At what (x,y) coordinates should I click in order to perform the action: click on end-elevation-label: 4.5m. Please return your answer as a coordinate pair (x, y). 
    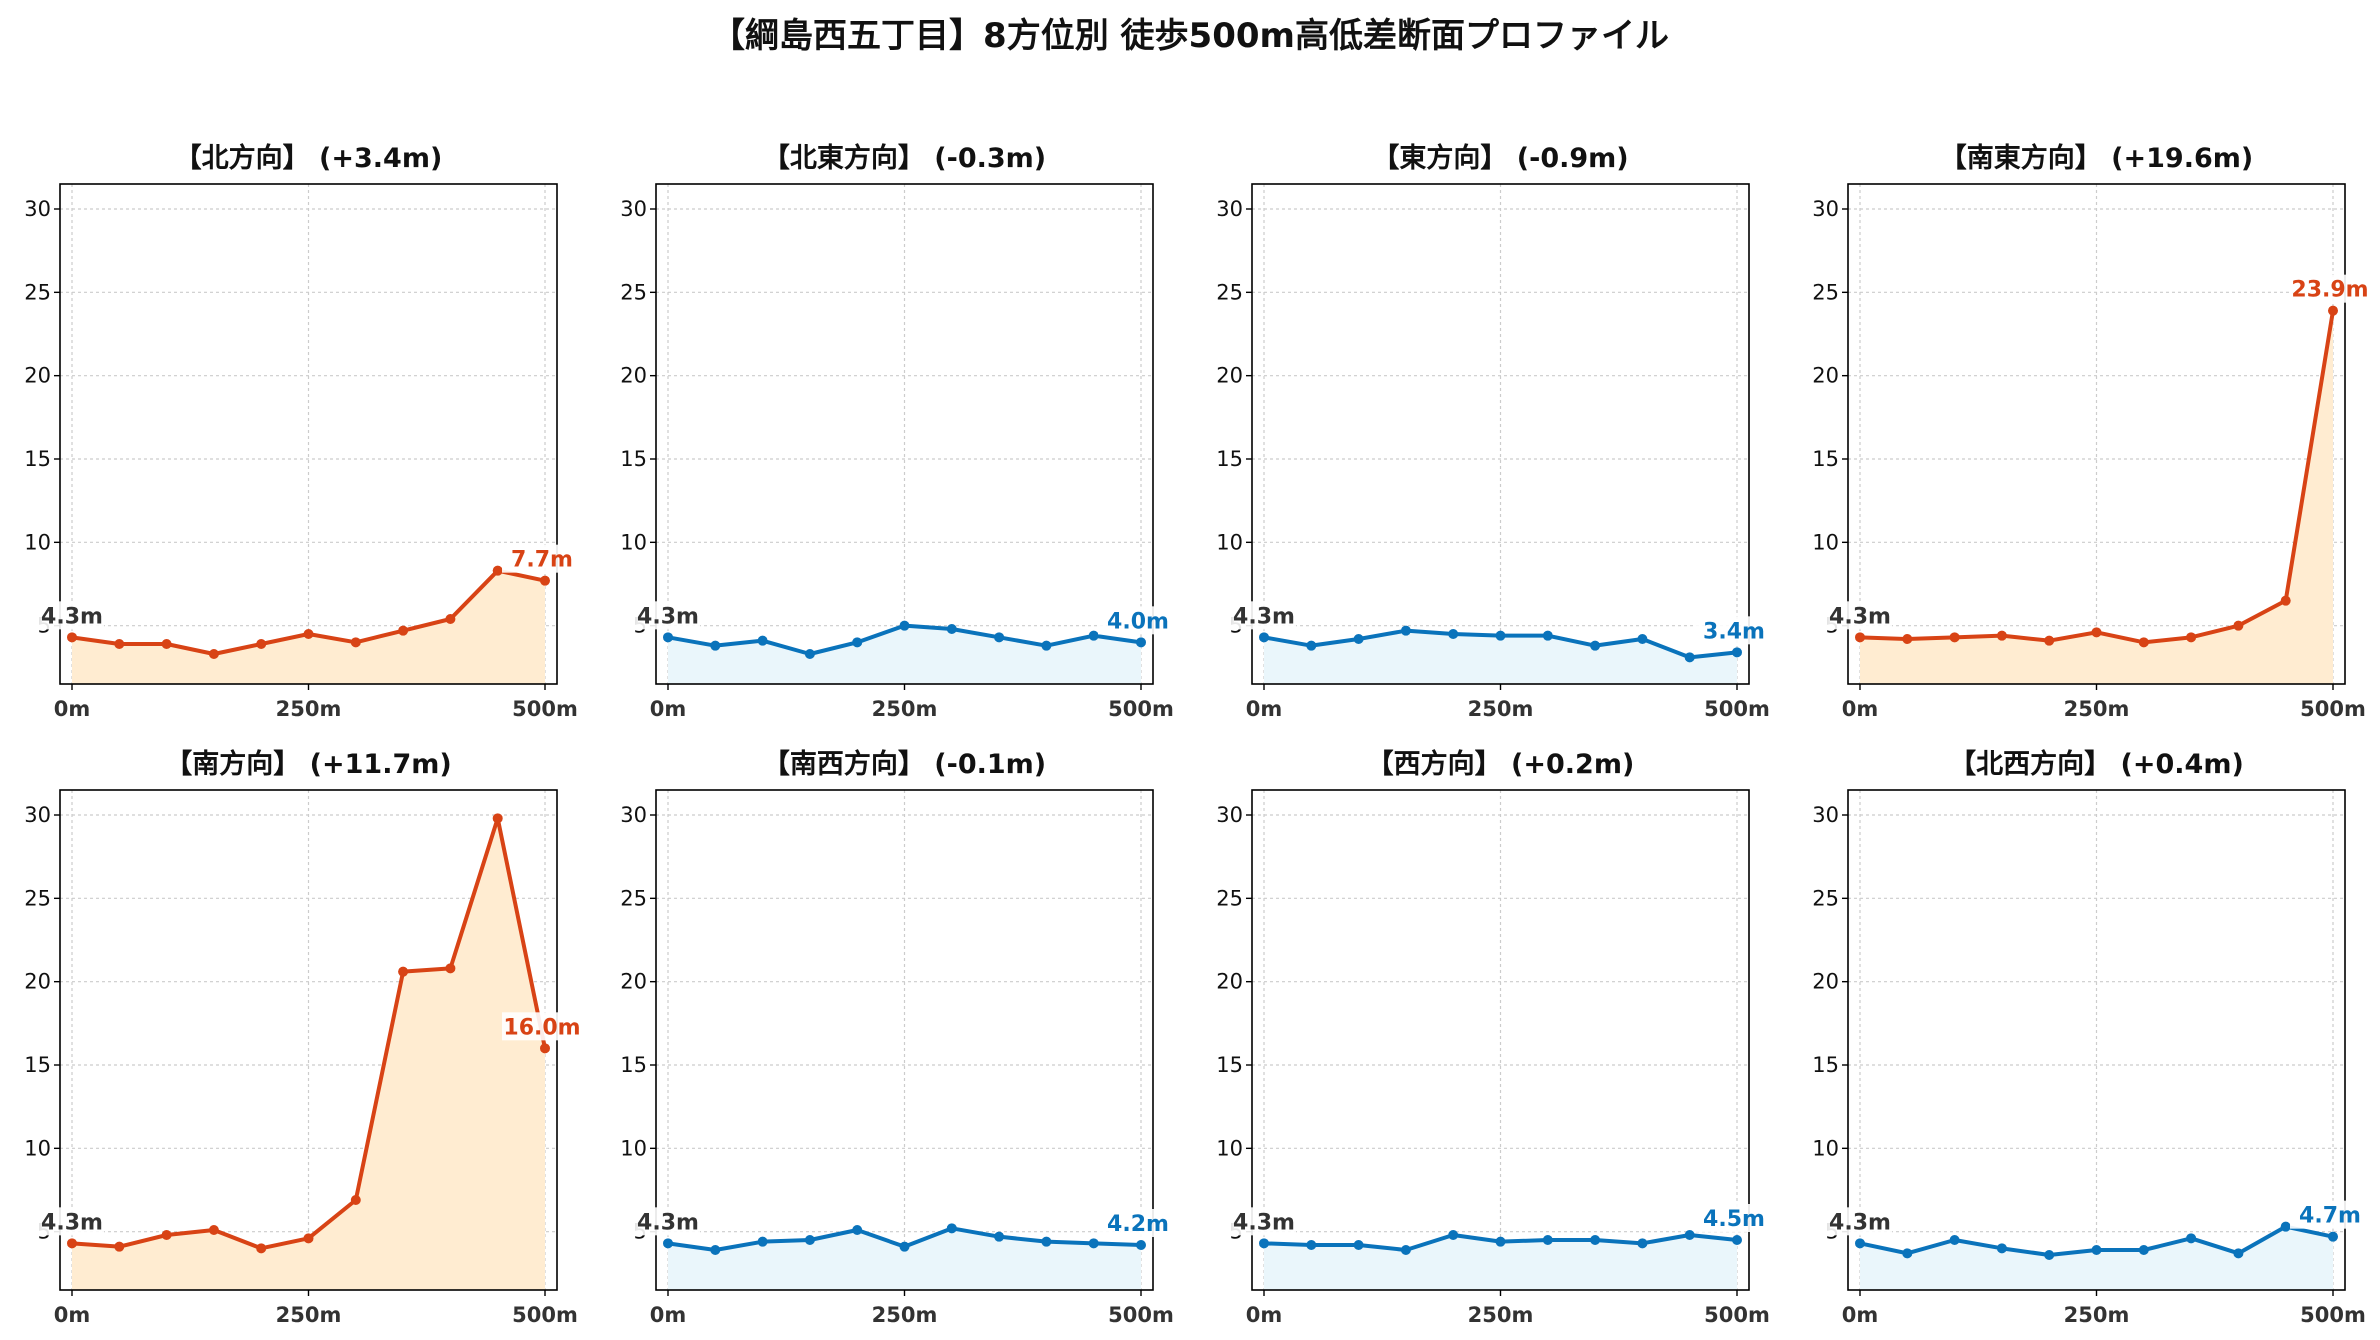
    Looking at the image, I should click on (1734, 1219).